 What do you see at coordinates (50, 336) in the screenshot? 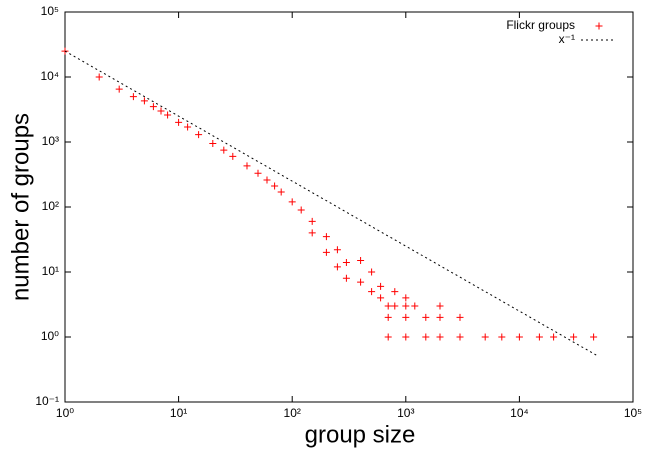
I see `y-tick-label: 10⁰` at bounding box center [50, 336].